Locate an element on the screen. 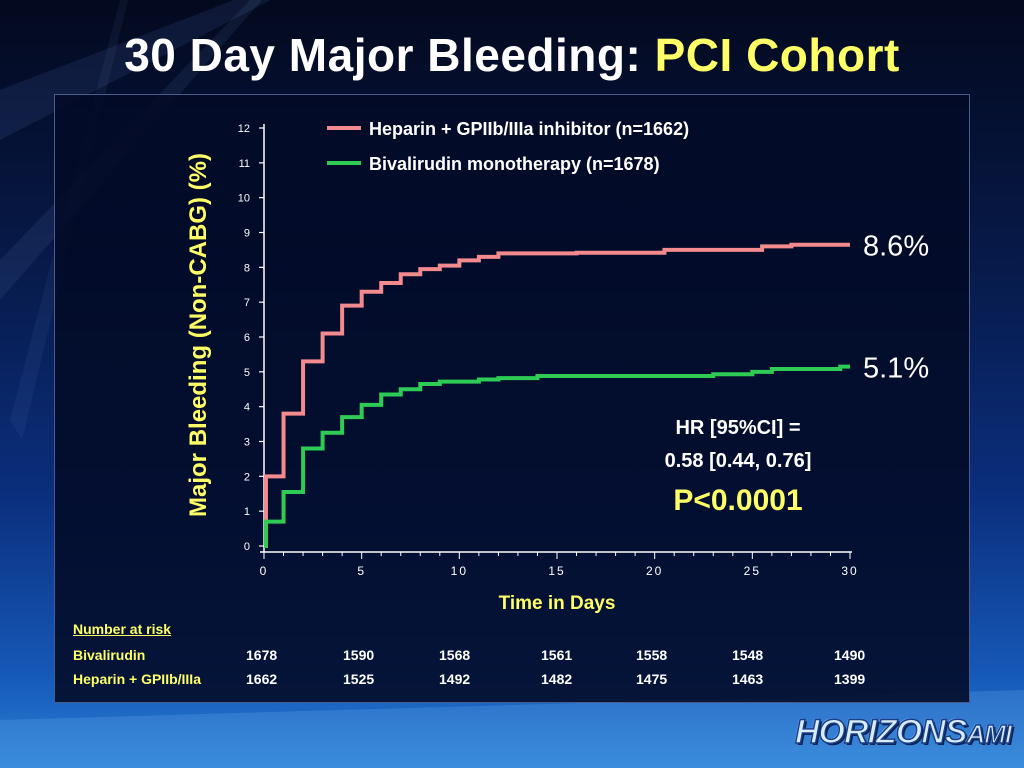 This screenshot has width=1024, height=768. y-tick-label: 11 is located at coordinates (244, 164).